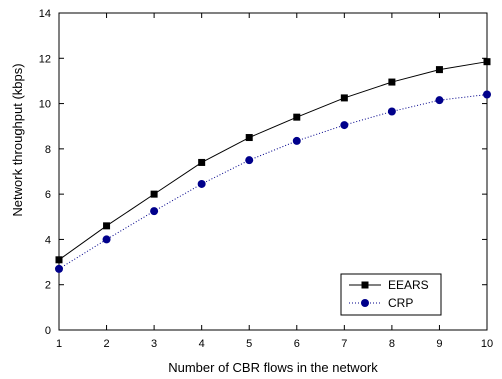 The image size is (502, 379). What do you see at coordinates (392, 344) in the screenshot?
I see `x-tick-label: 8` at bounding box center [392, 344].